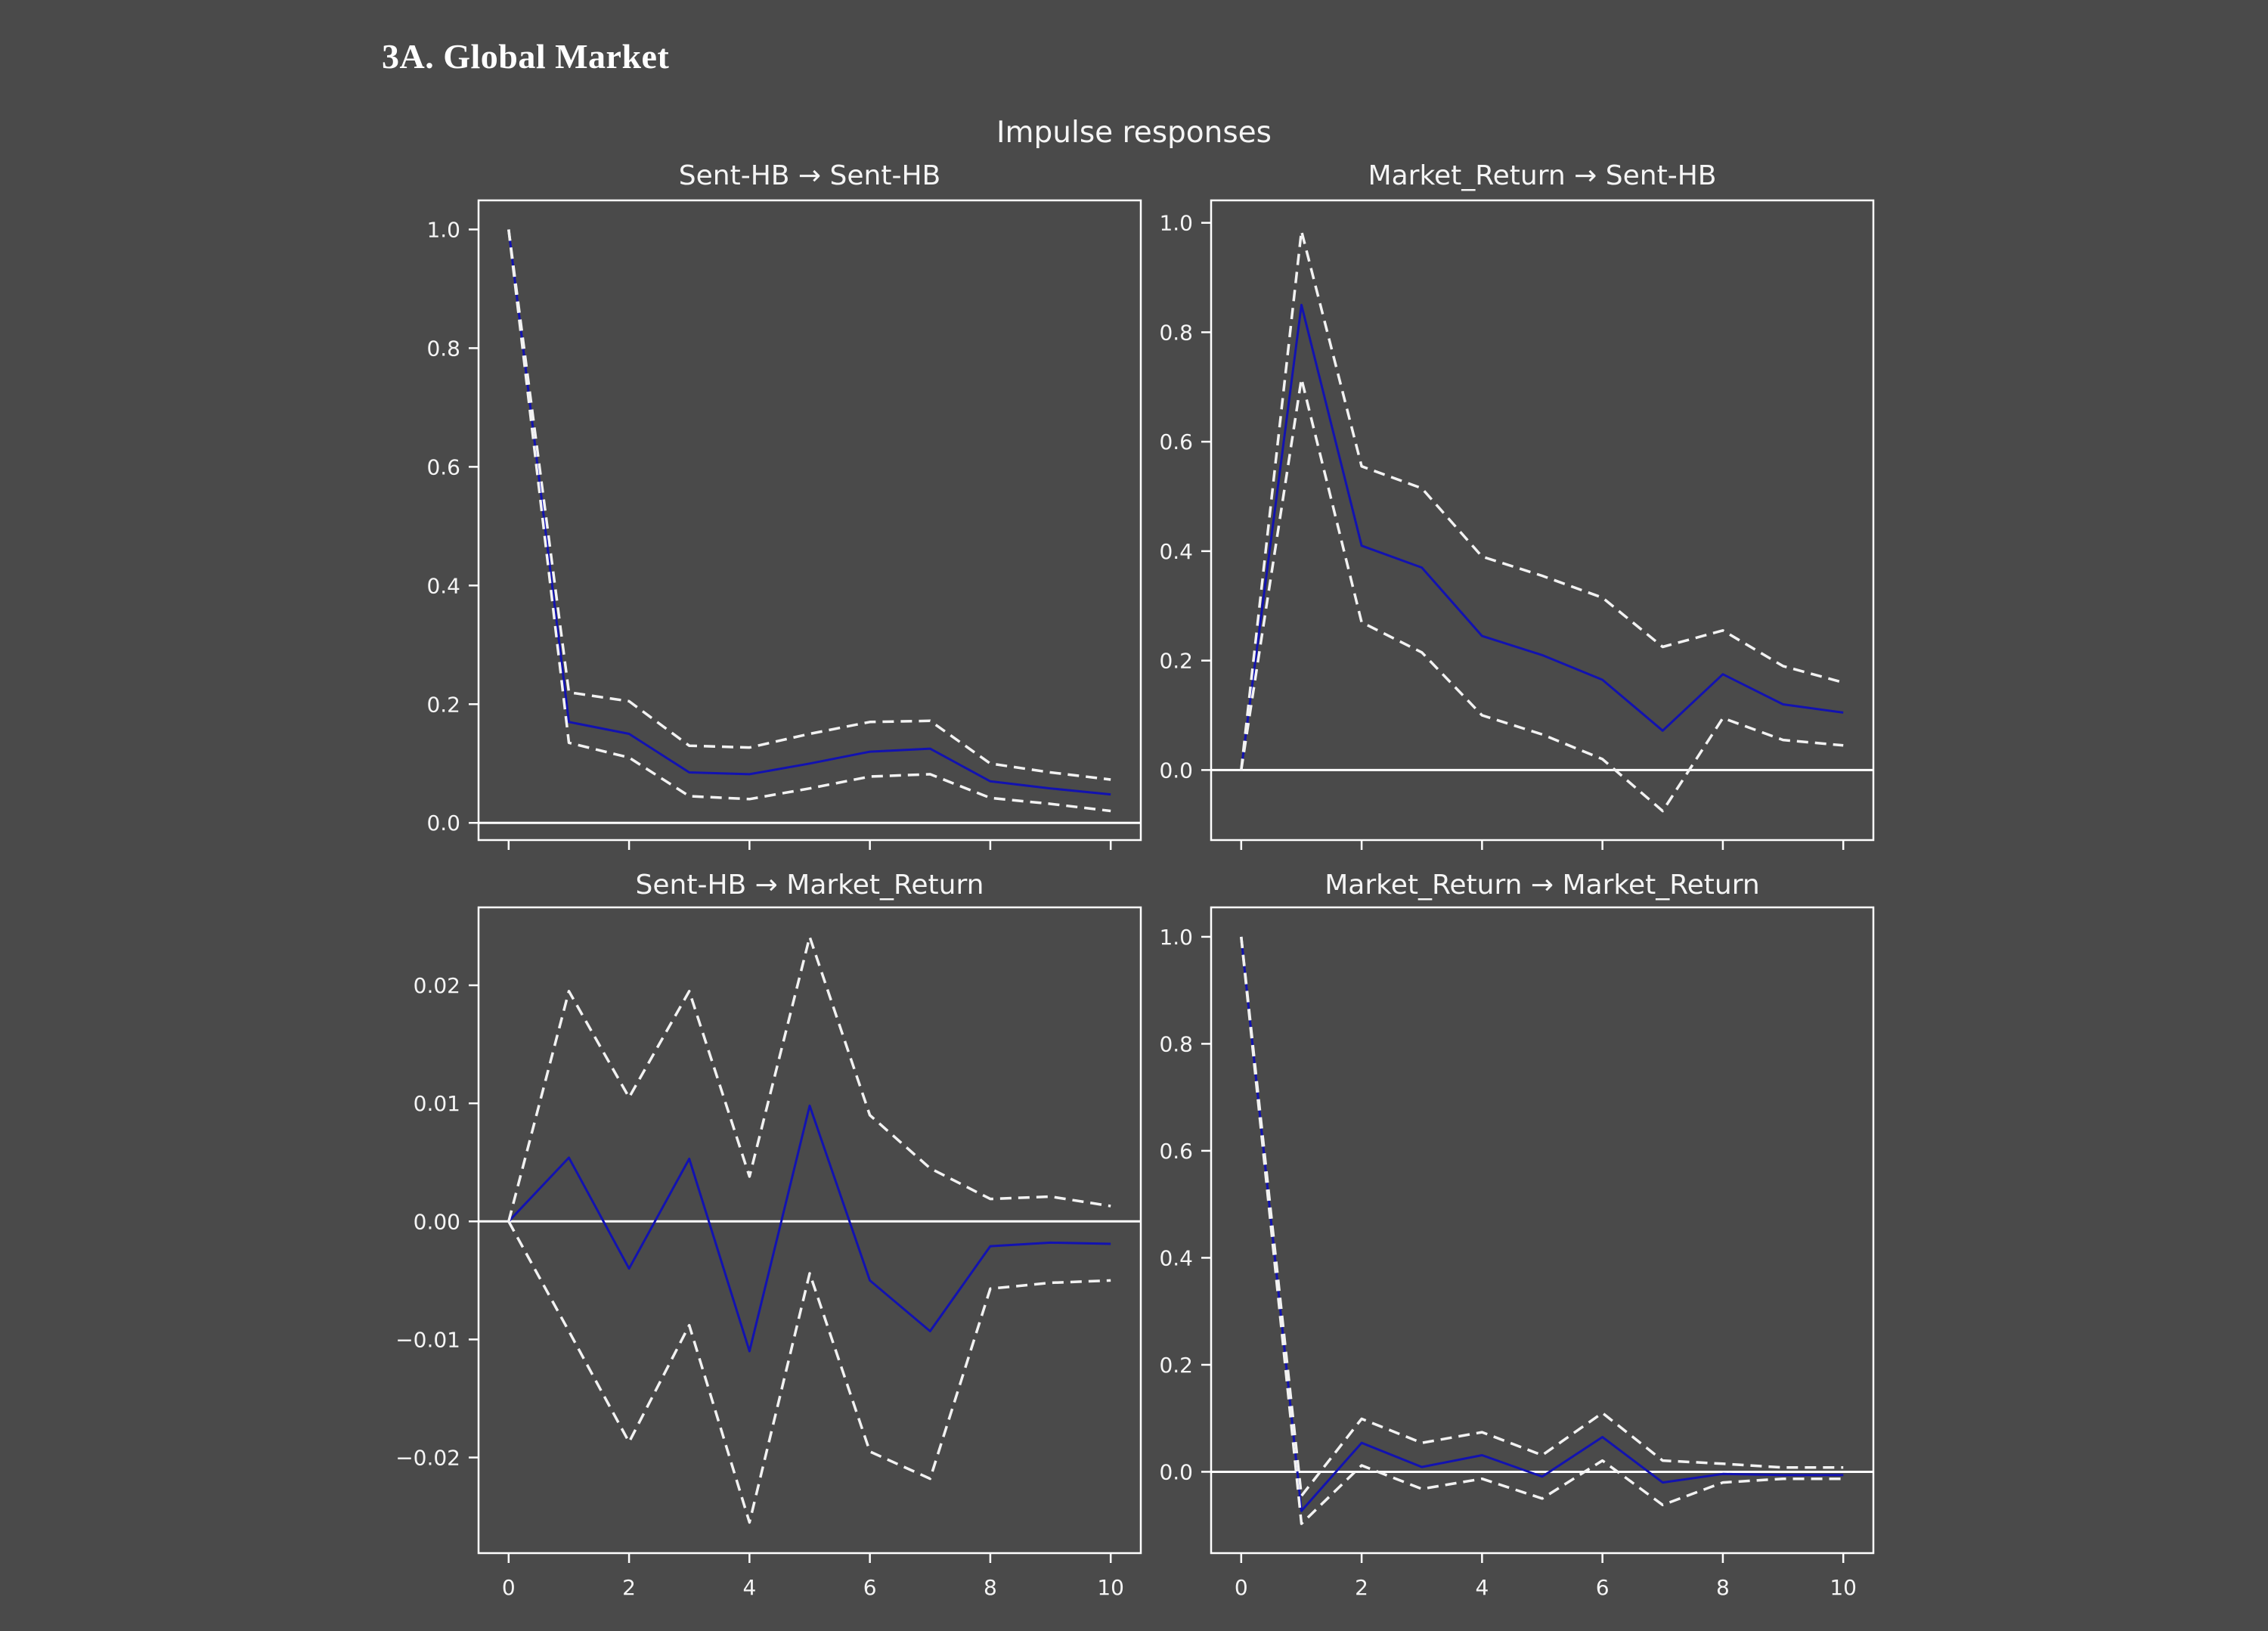 Image resolution: width=2268 pixels, height=1631 pixels. I want to click on y-tick-label: 0.01, so click(437, 1103).